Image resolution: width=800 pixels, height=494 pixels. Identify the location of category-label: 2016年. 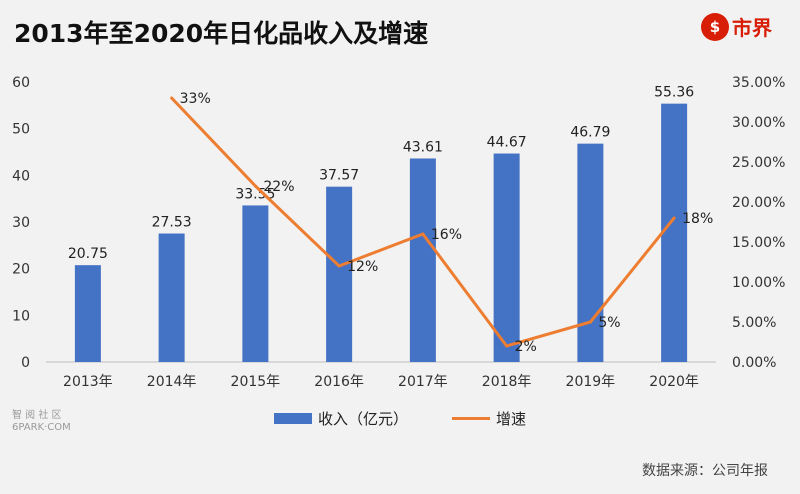
(339, 382).